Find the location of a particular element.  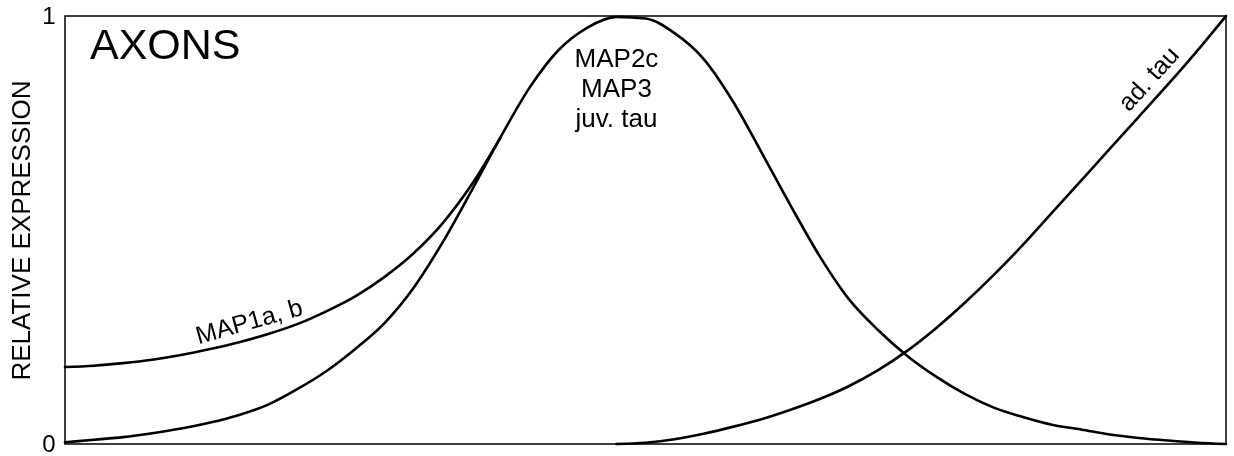

text: MAP1a, b is located at coordinates (249, 321).